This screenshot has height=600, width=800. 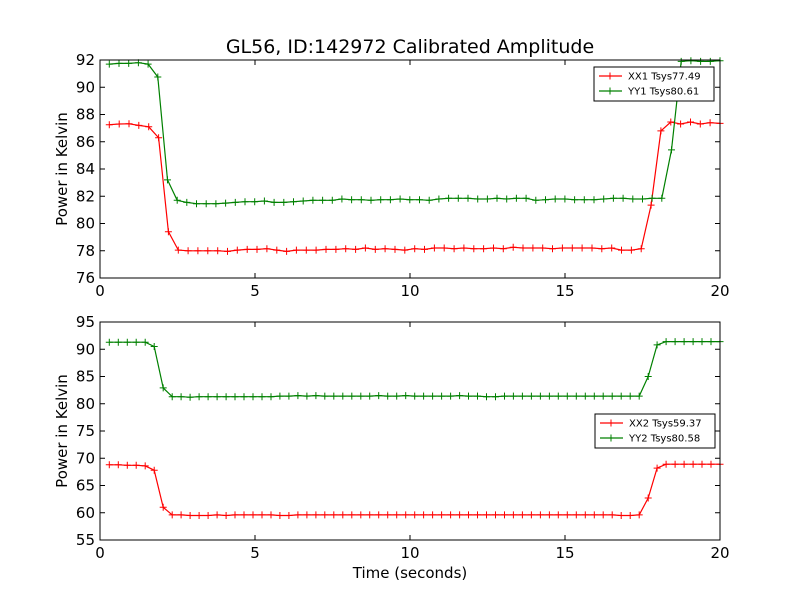 What do you see at coordinates (414, 369) in the screenshot?
I see `series-line-yy` at bounding box center [414, 369].